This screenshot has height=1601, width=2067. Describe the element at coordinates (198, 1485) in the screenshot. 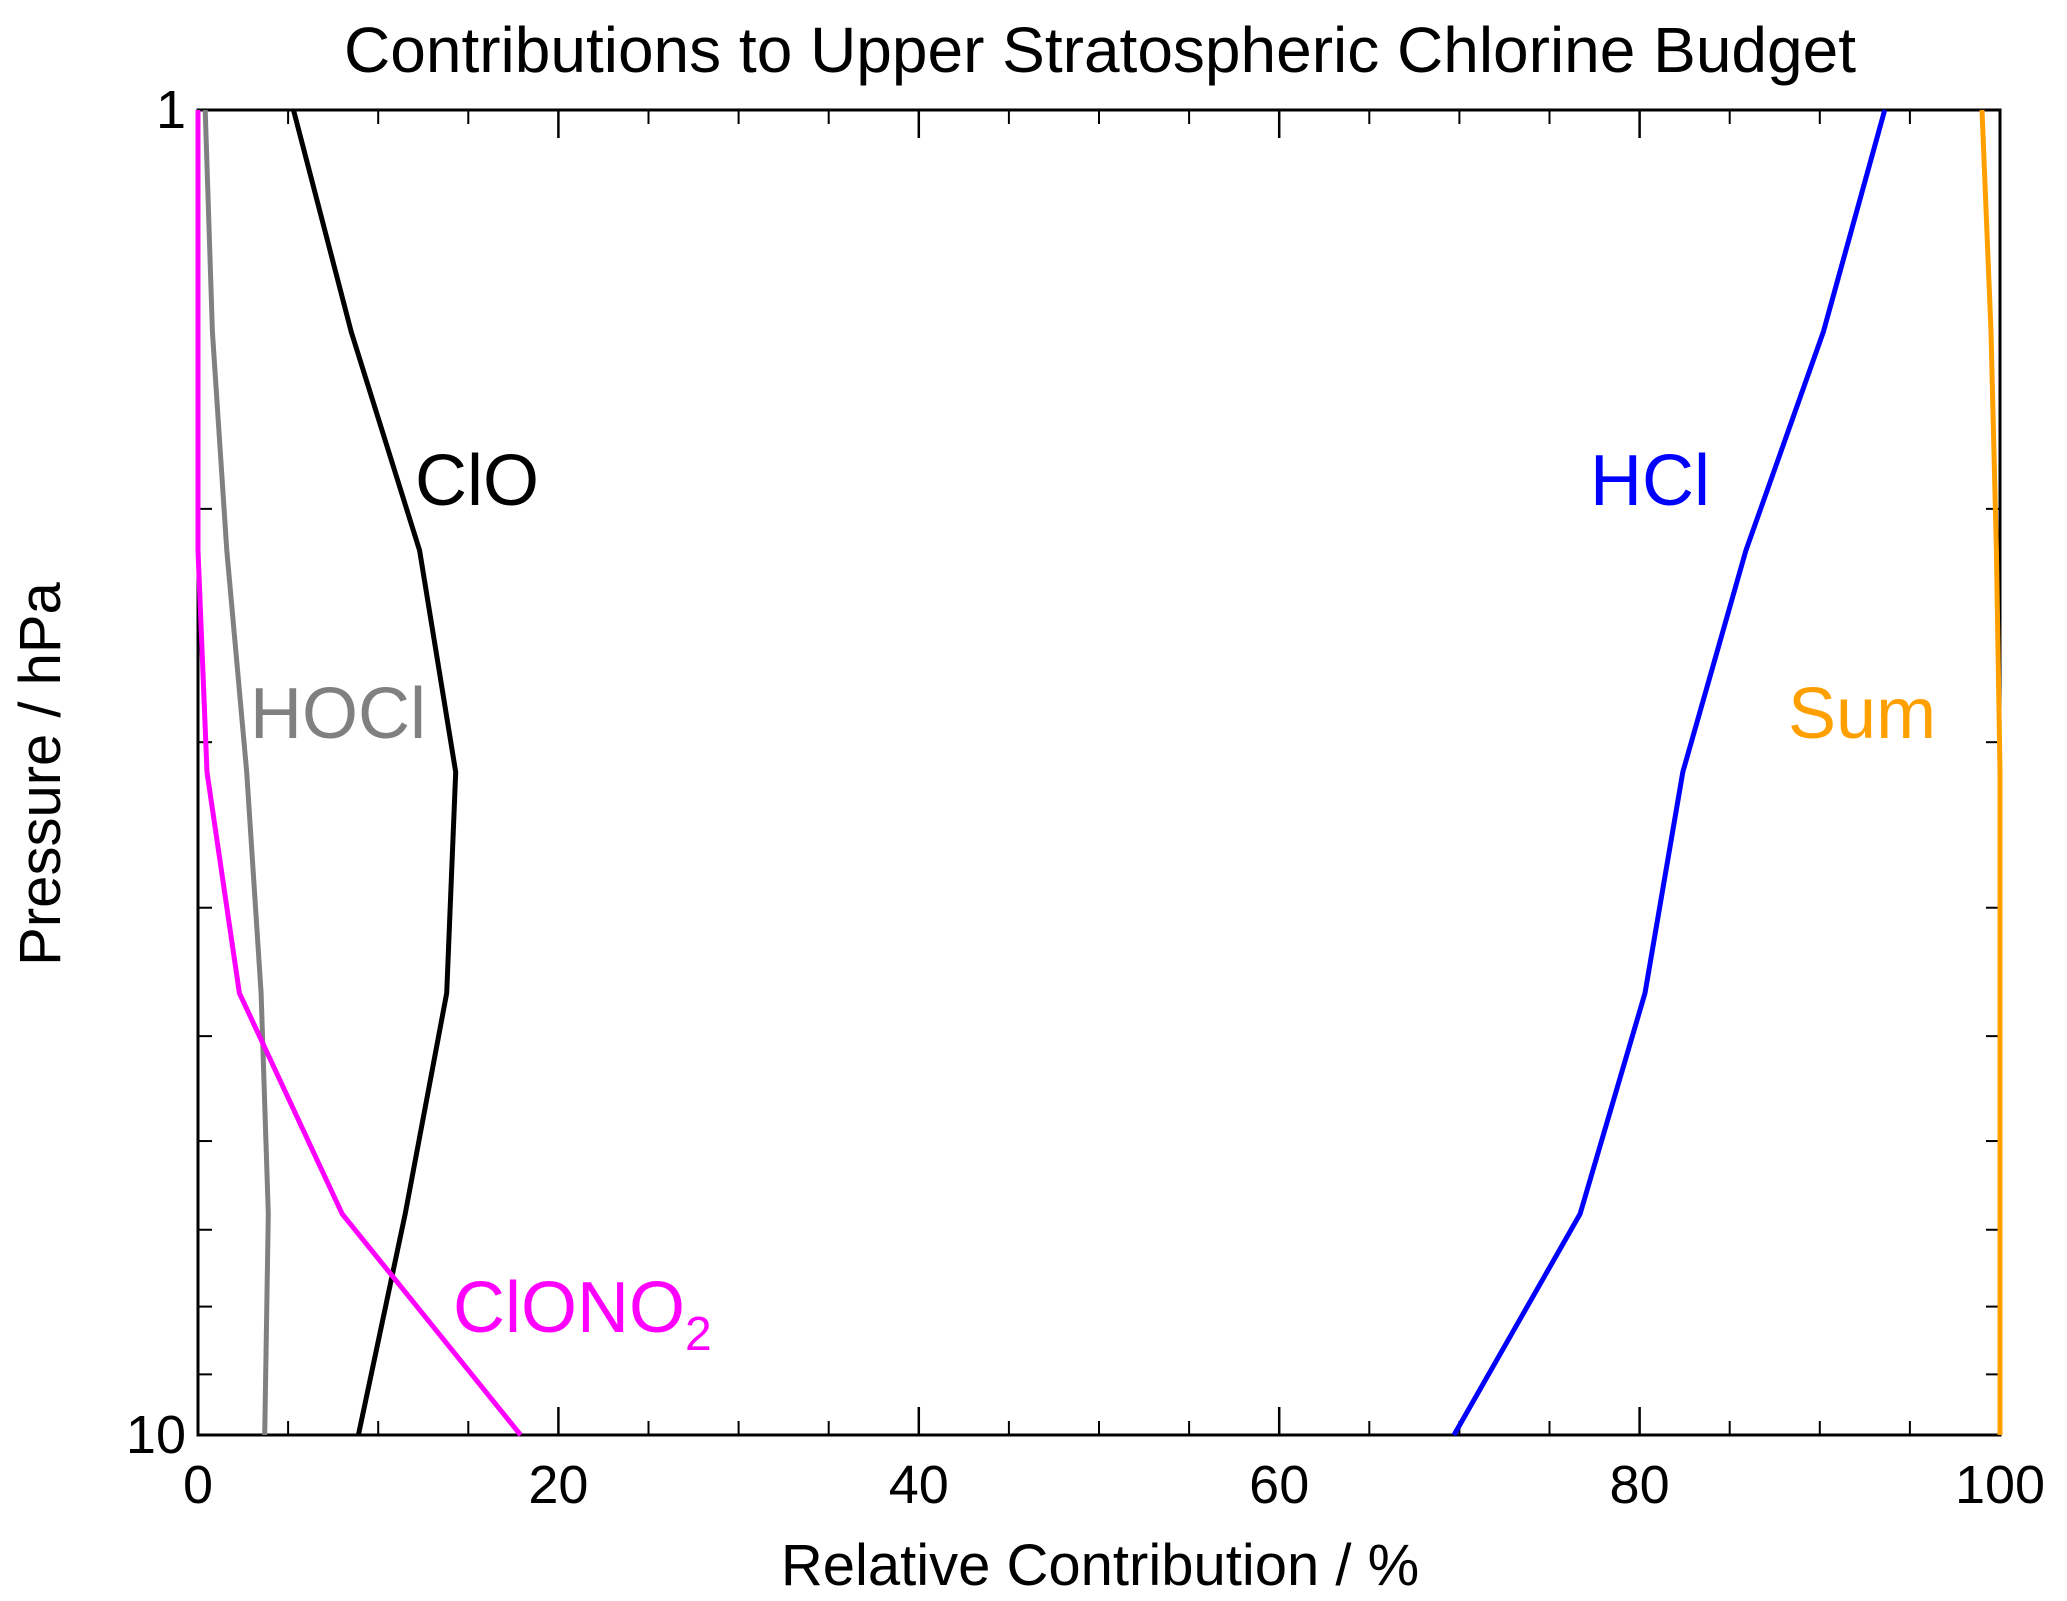

I see `x-tick-label: 0` at that location.